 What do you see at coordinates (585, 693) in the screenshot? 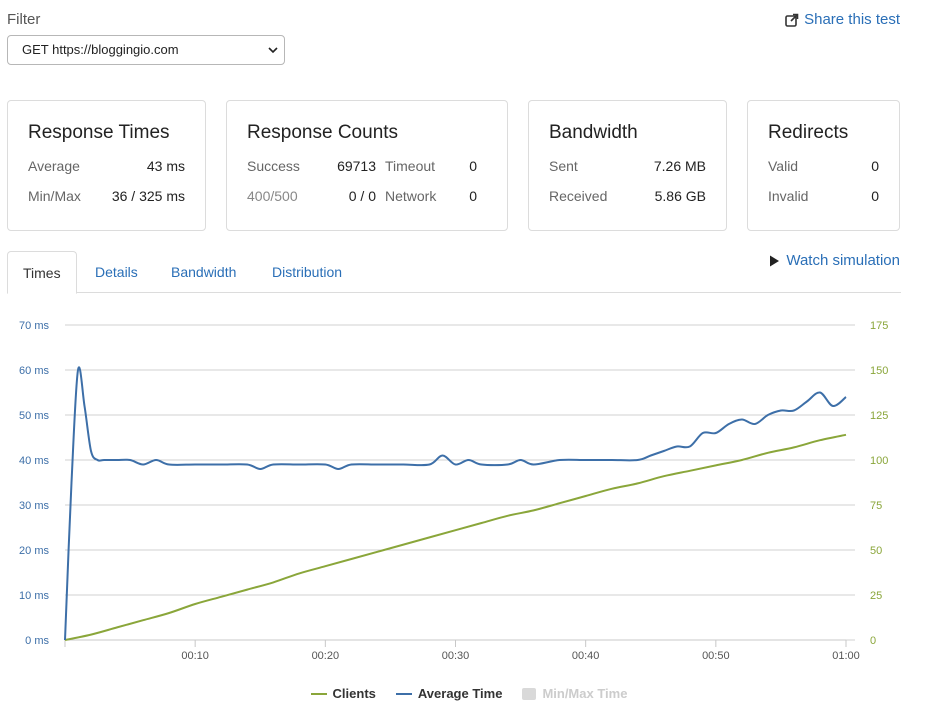
I see `legend-label: Min/Max Time` at bounding box center [585, 693].